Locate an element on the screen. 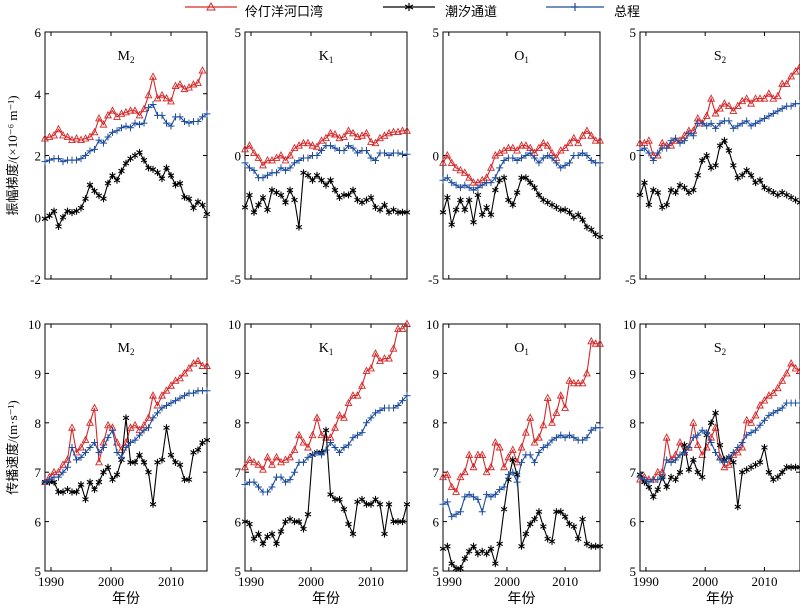  series-潮汐通道 is located at coordinates (718, 460).